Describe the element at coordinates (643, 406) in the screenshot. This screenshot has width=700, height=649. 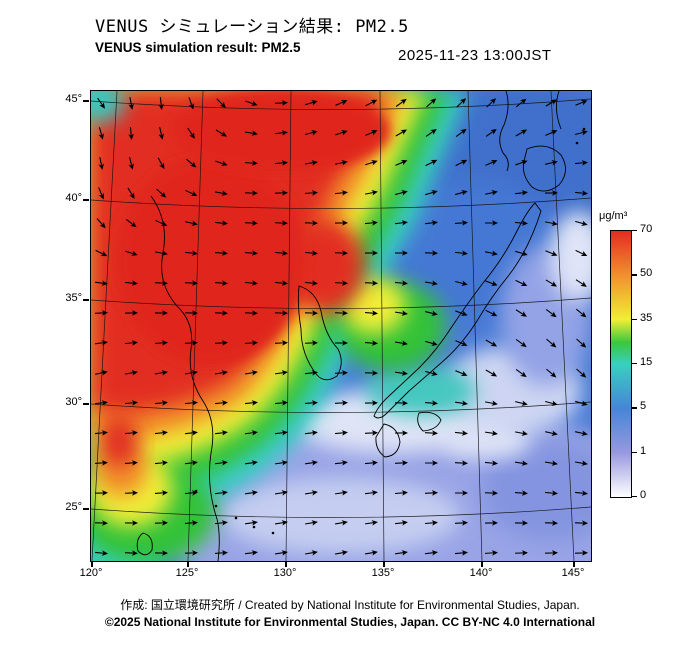
I see `colorbar-tick-label: 5` at that location.